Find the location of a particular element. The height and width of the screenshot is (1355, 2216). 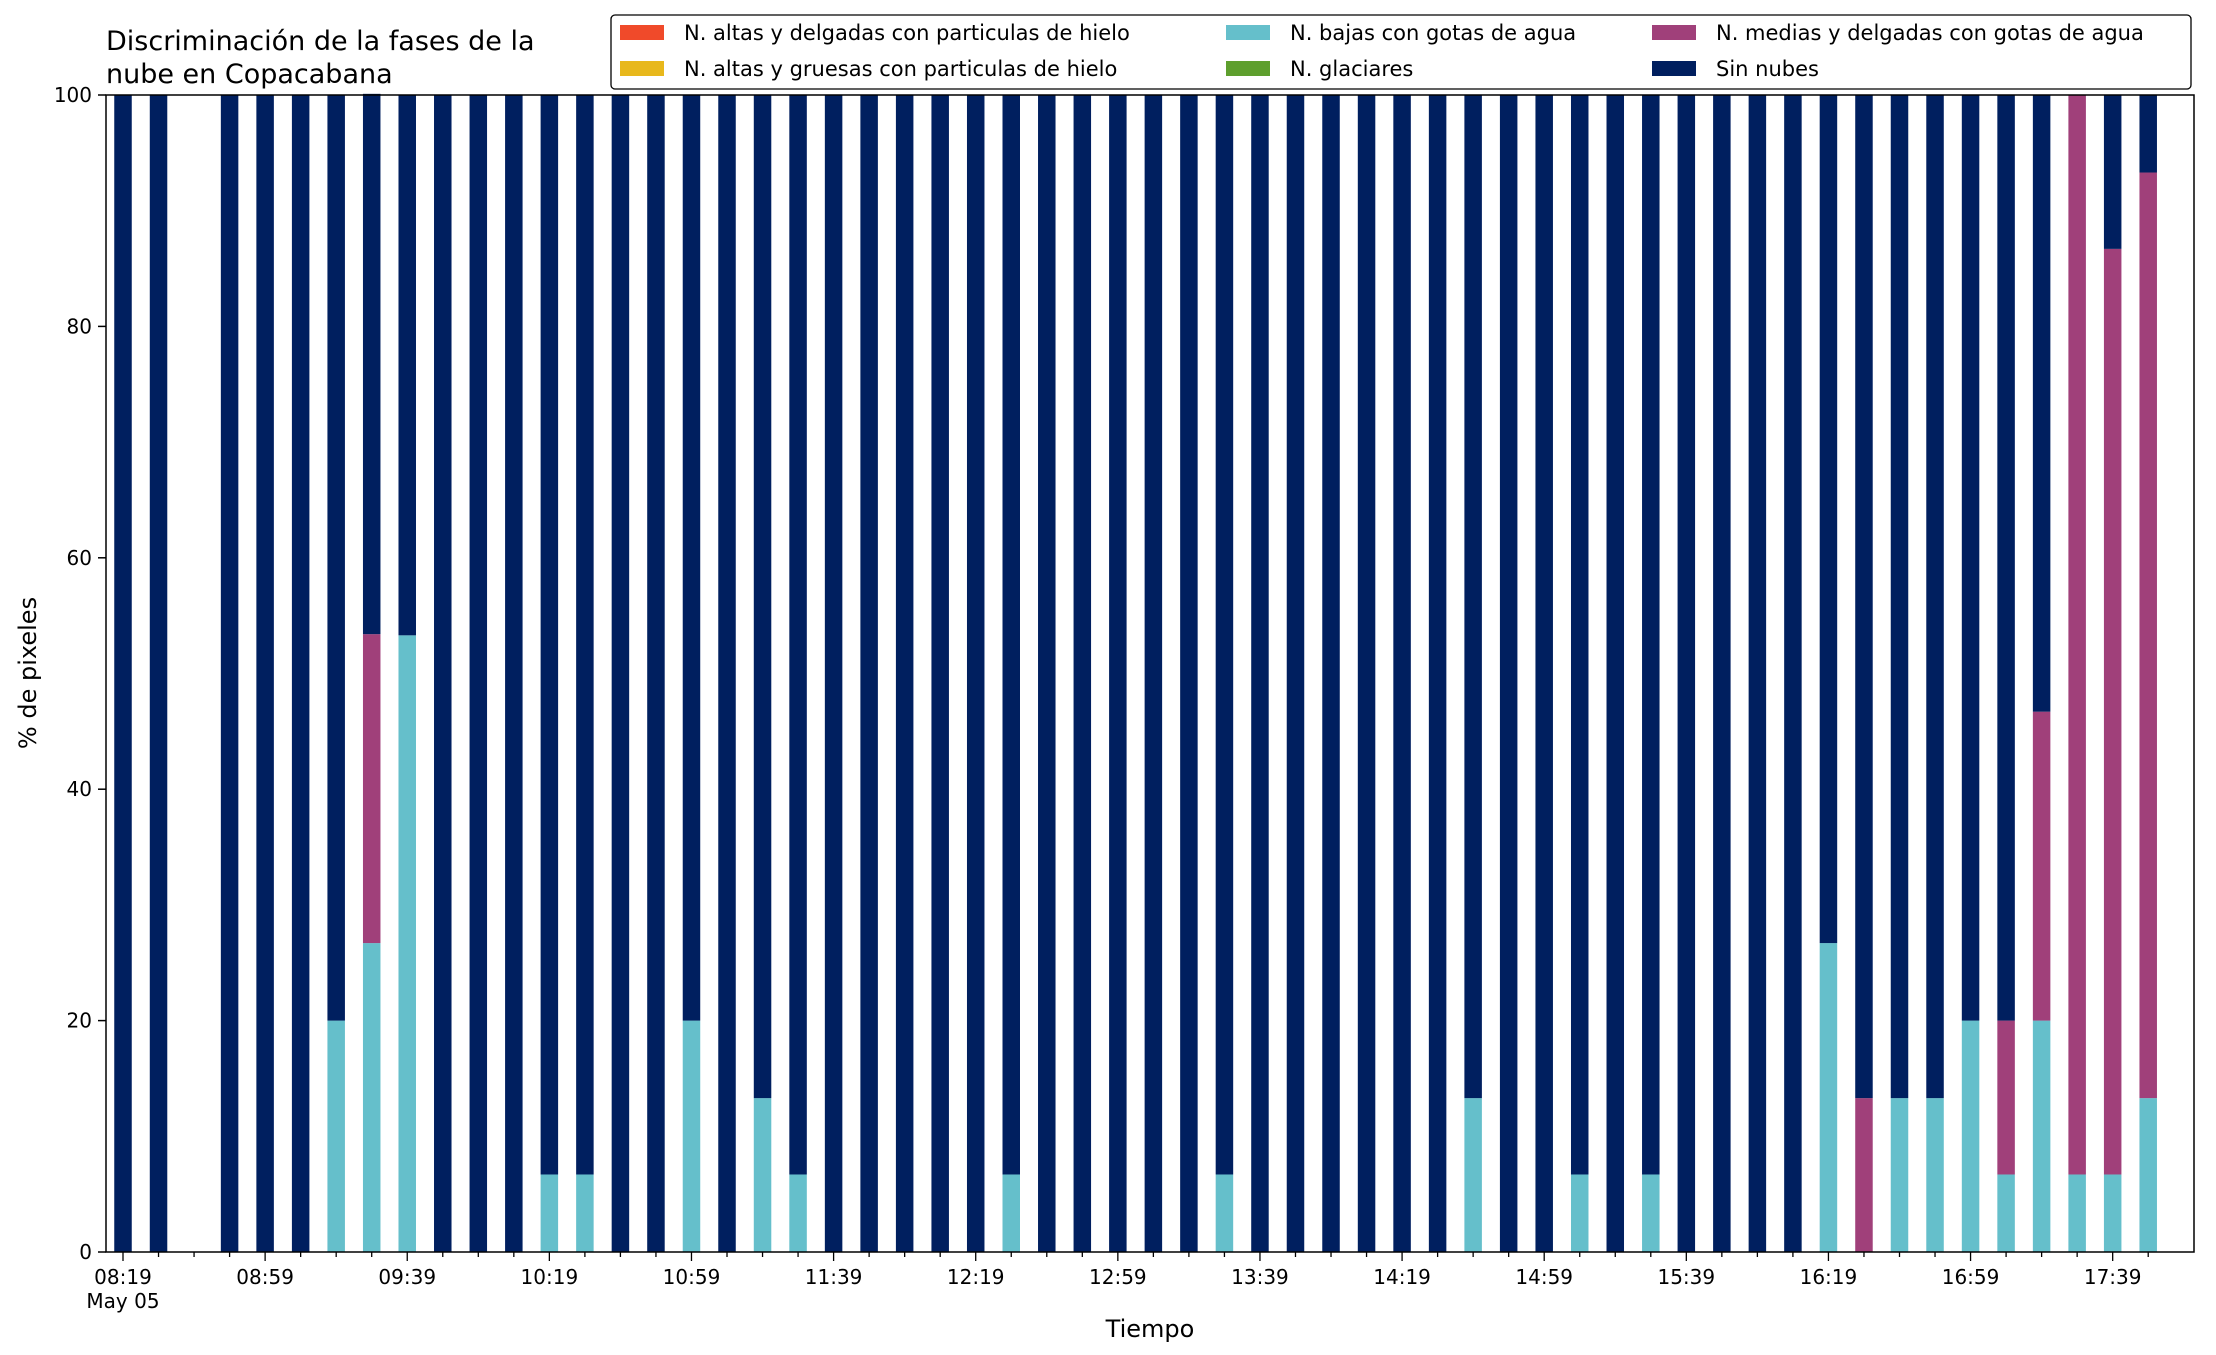

x-tick-label: 14:59 is located at coordinates (1544, 1277).